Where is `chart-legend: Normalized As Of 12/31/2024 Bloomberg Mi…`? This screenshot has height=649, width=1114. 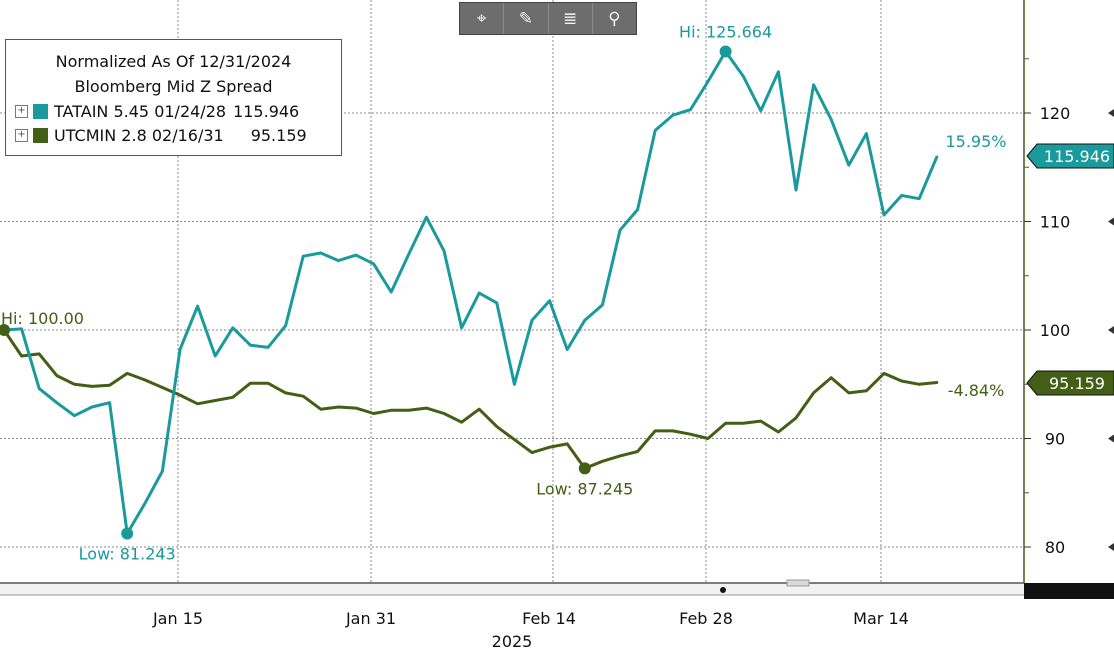
chart-legend: Normalized As Of 12/31/2024 Bloomberg Mi… is located at coordinates (173, 97).